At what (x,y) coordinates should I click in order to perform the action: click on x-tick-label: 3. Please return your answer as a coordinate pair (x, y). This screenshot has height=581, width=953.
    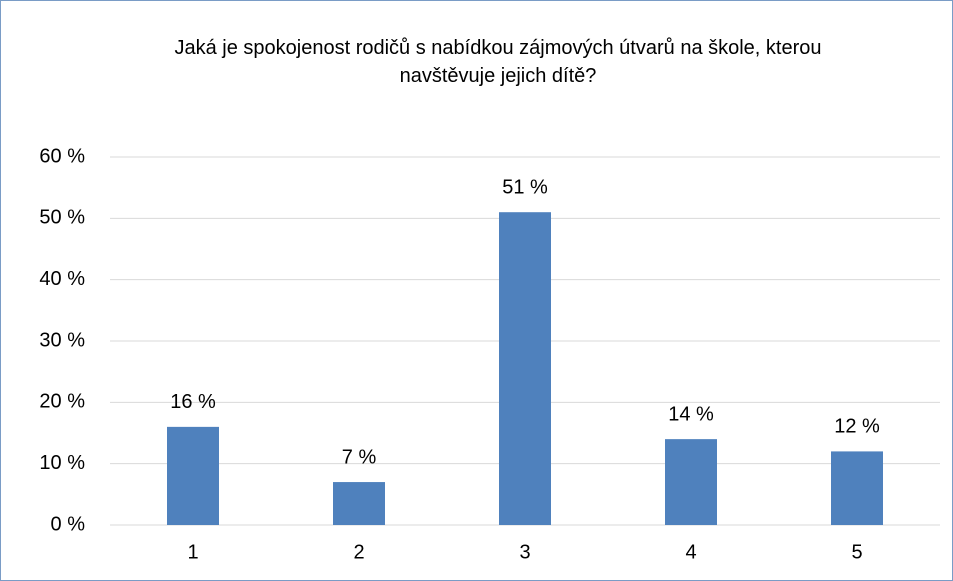
    Looking at the image, I should click on (524, 552).